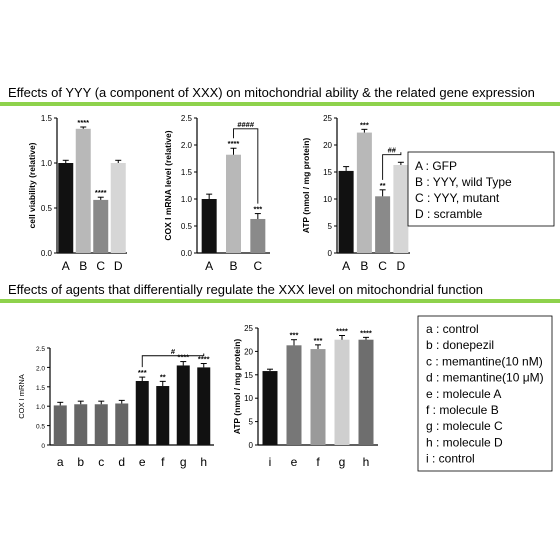  Describe the element at coordinates (168, 185) in the screenshot. I see `y-axis-label: COX I mRNA level (relative)` at that location.